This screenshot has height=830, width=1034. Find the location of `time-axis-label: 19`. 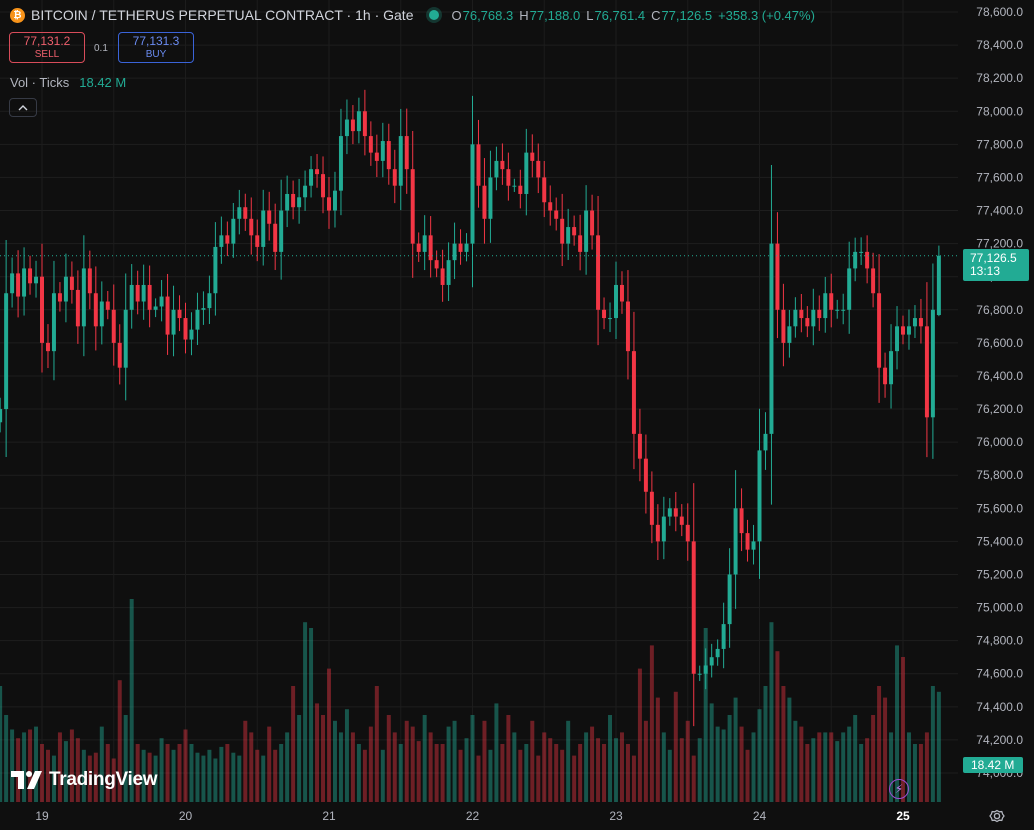

time-axis-label: 19 is located at coordinates (42, 816).